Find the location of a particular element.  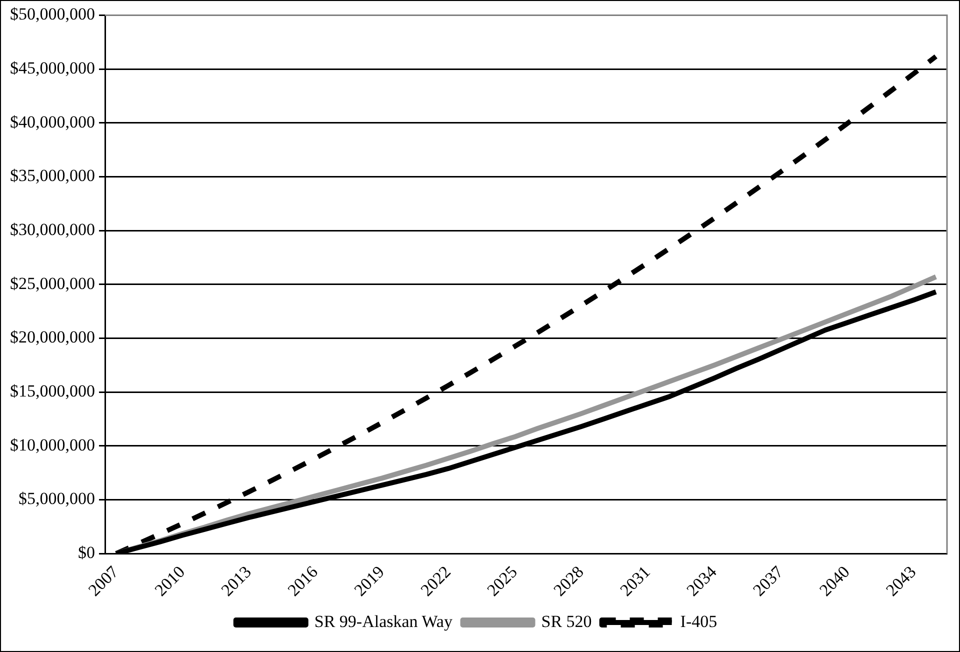

y-tick-label: $0 is located at coordinates (86, 552).